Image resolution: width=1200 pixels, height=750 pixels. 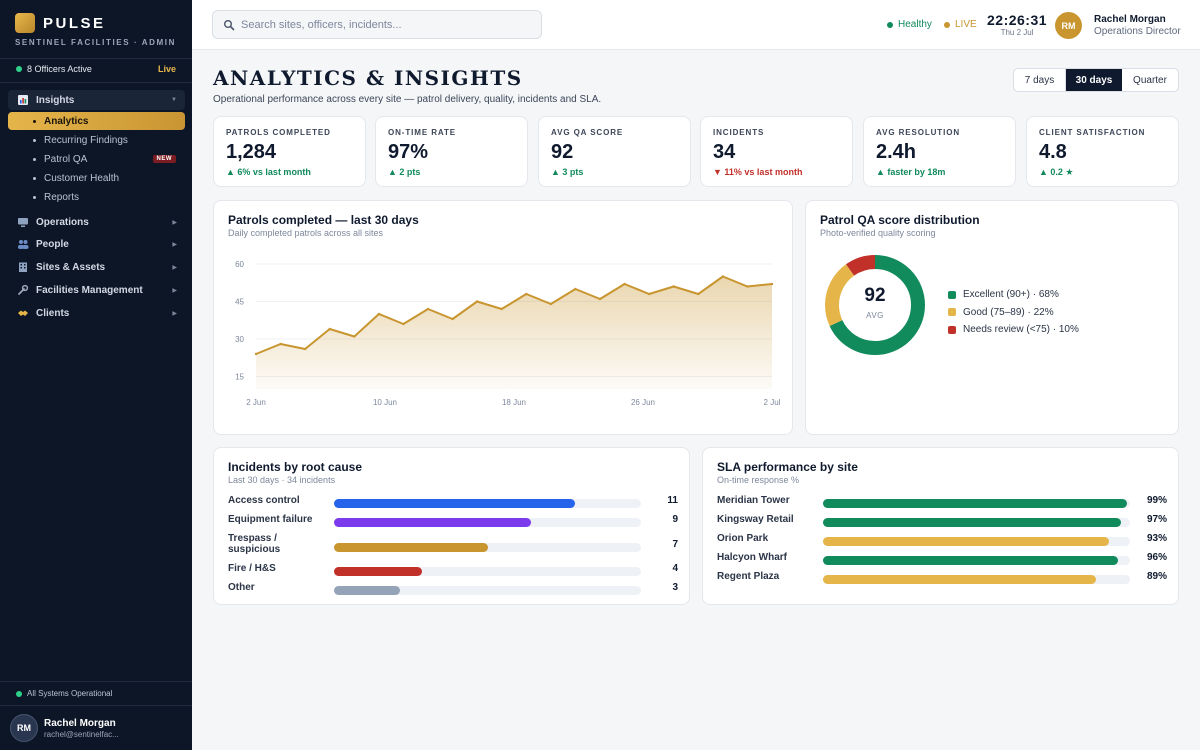 I want to click on legend-label: Good (75–89) · 22%, so click(x=1008, y=312).